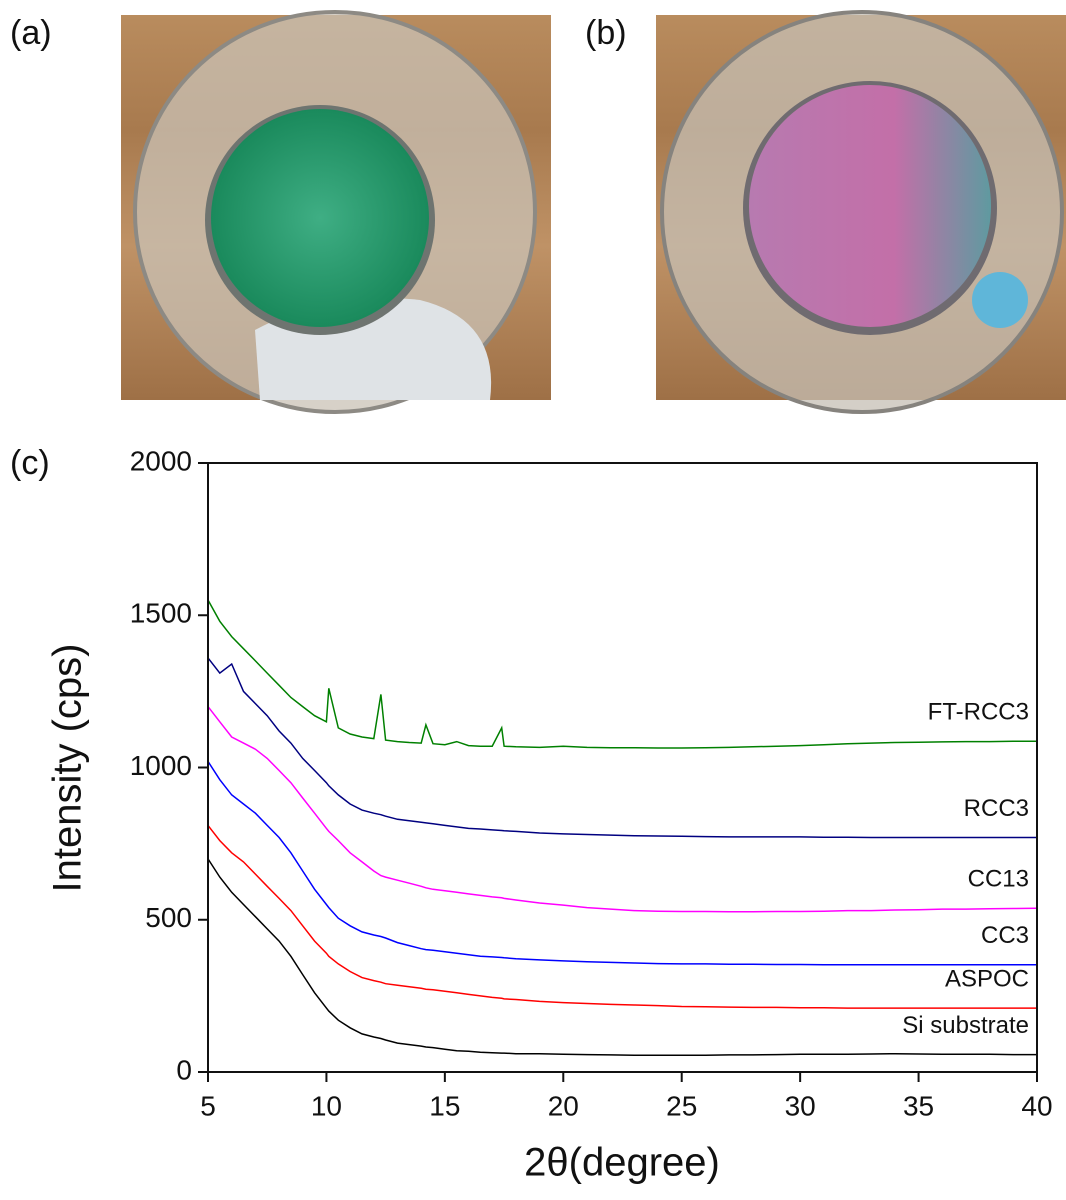  I want to click on series-label: FT-RCC3, so click(978, 712).